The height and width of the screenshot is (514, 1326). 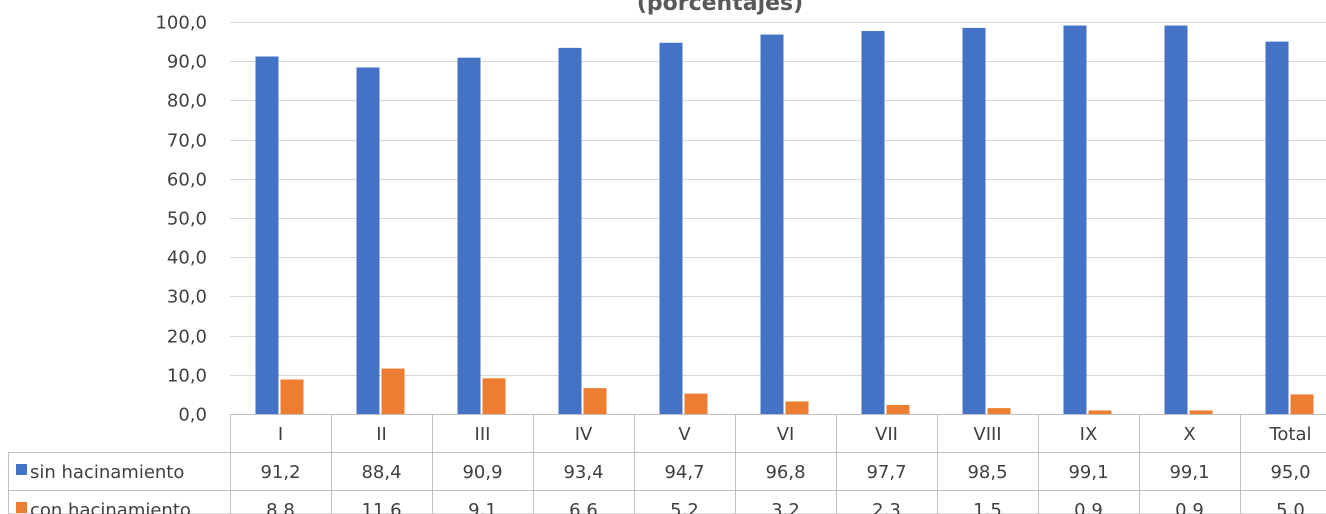 I want to click on category-label: VIII, so click(x=987, y=434).